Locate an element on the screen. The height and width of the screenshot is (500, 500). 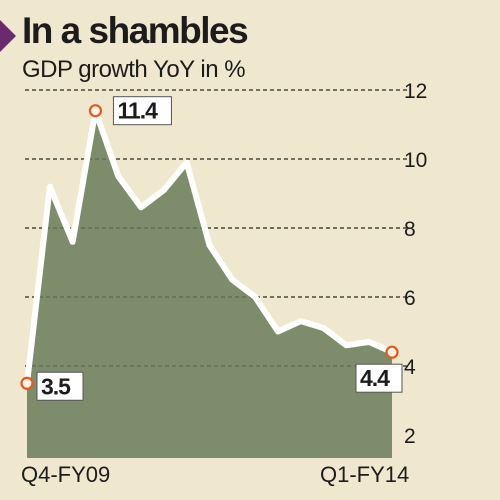
x-tick-label: Q1-FY14 is located at coordinates (364, 474).